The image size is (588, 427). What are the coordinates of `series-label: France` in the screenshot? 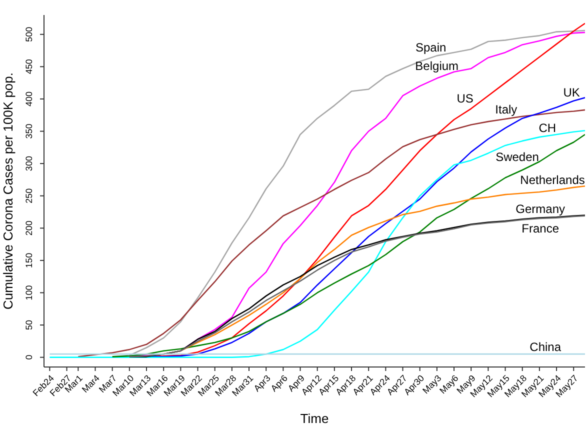 It's located at (541, 229).